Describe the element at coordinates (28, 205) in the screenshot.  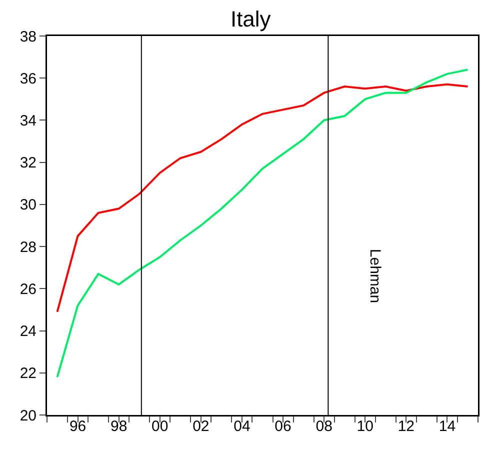
I see `y-tick-label: 30` at that location.